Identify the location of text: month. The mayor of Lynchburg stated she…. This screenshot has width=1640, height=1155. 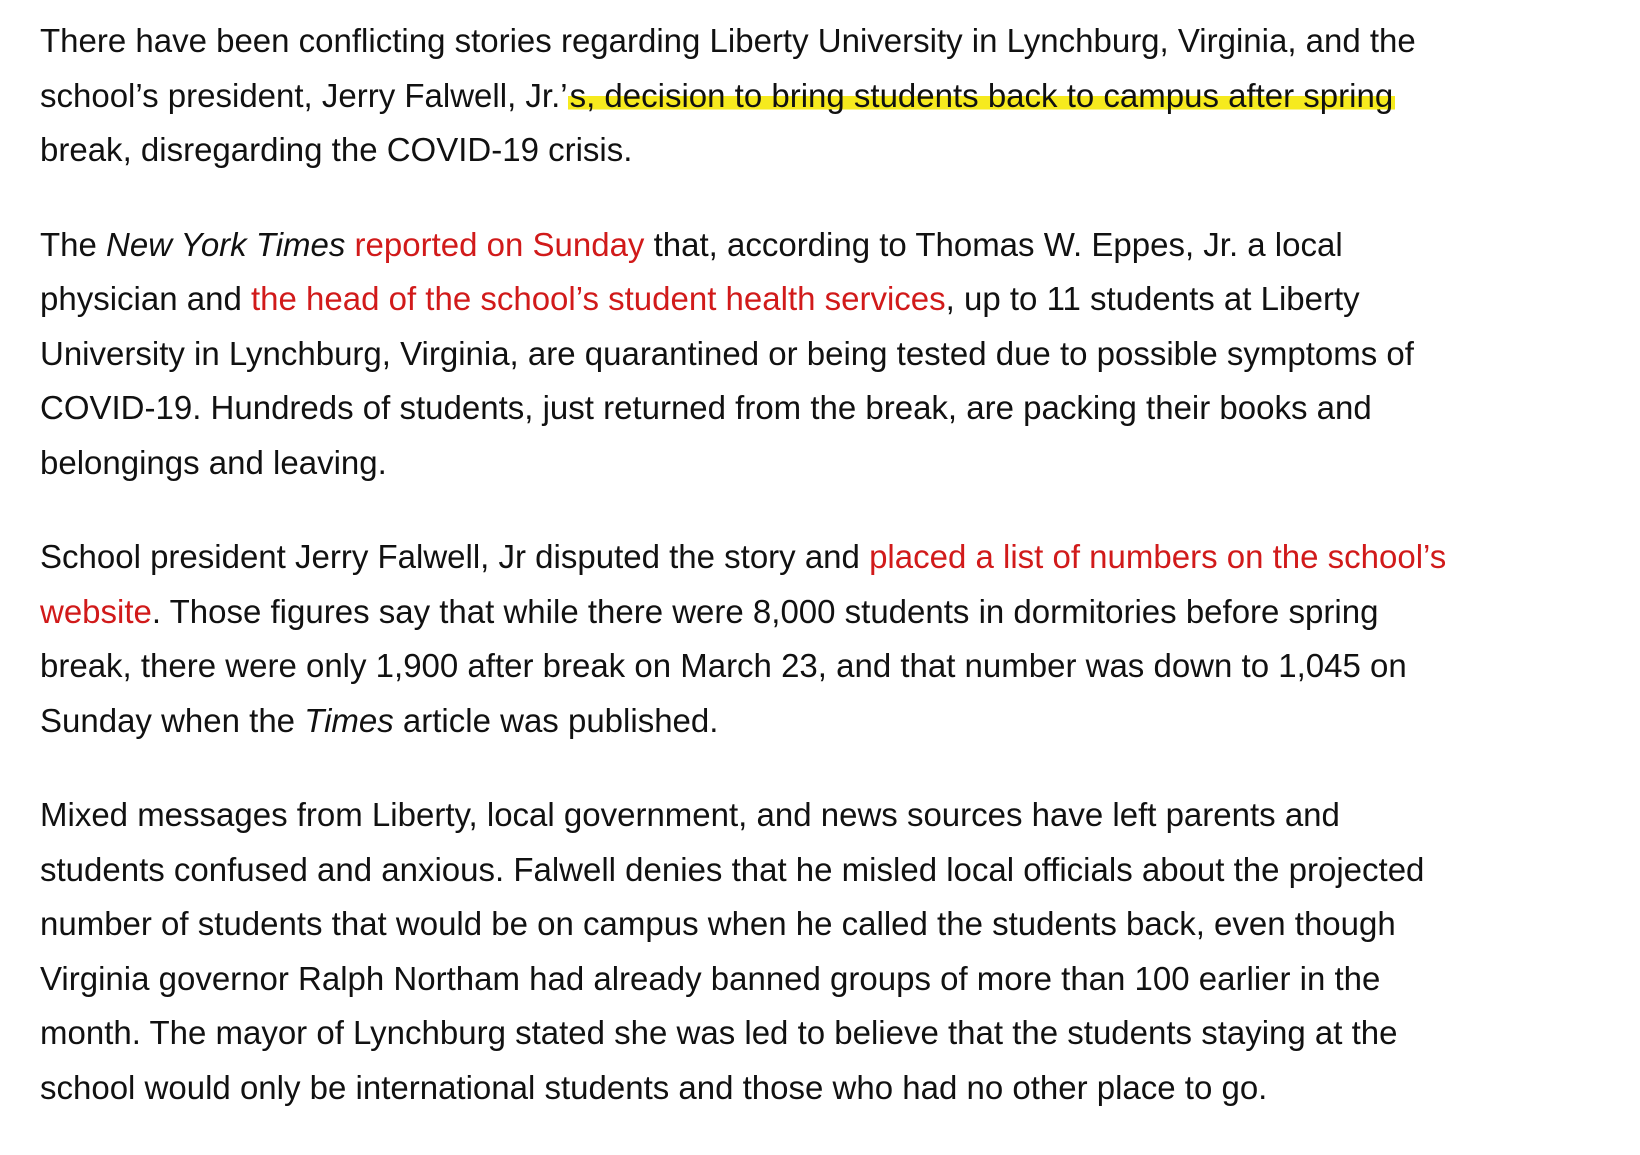
(719, 1032).